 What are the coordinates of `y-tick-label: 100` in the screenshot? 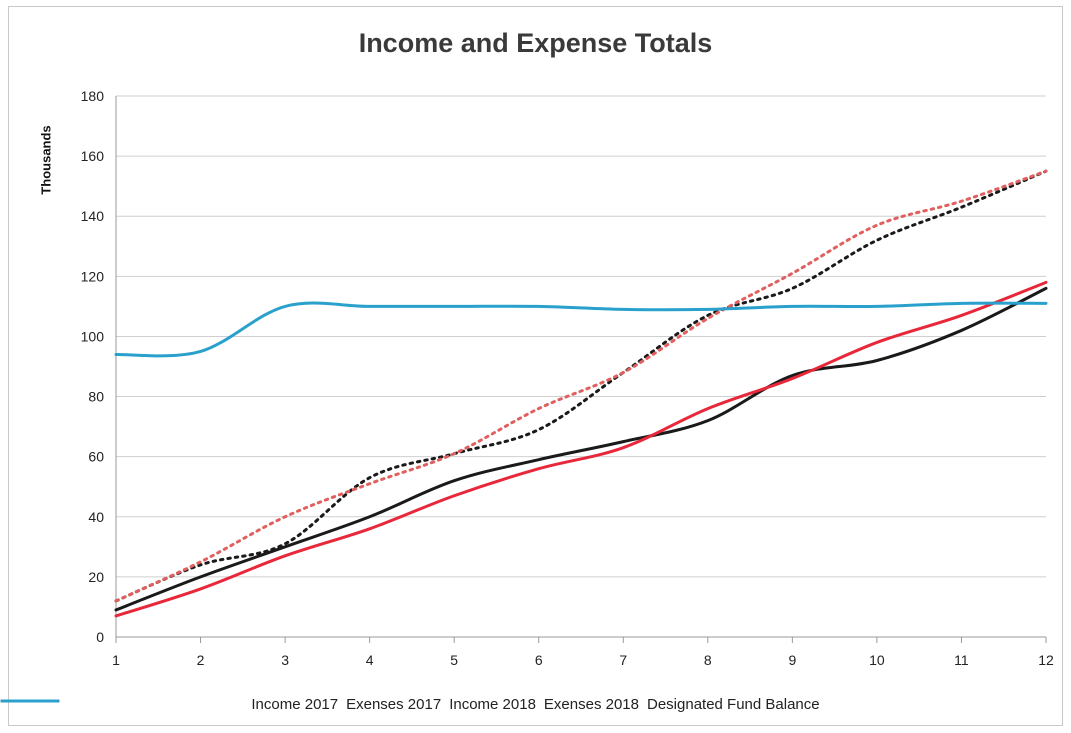 It's located at (93, 336).